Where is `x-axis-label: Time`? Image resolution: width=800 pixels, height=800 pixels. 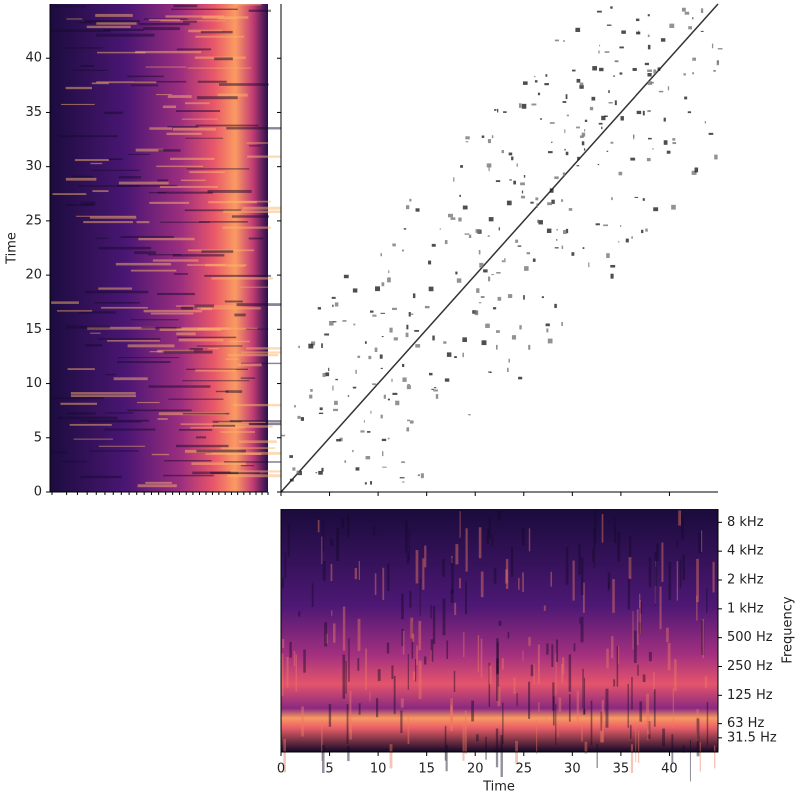 x-axis-label: Time is located at coordinates (498, 787).